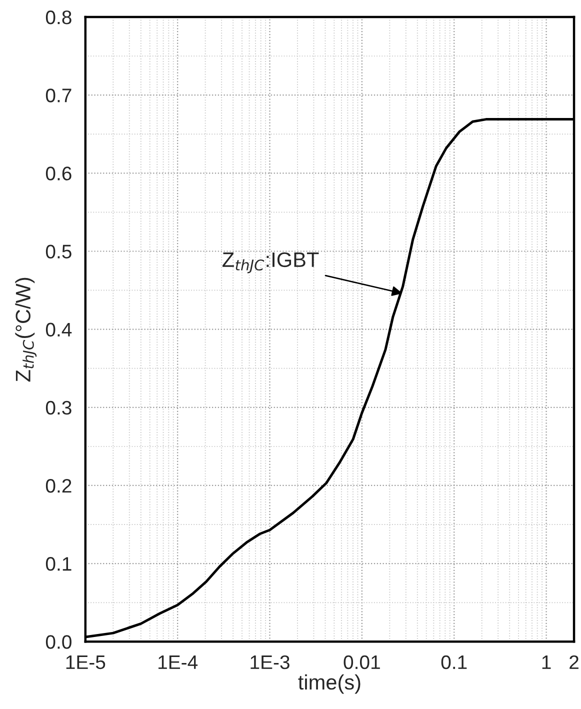  I want to click on y-axis-title: Z$_{thJC}$(°C/W), so click(26, 330).